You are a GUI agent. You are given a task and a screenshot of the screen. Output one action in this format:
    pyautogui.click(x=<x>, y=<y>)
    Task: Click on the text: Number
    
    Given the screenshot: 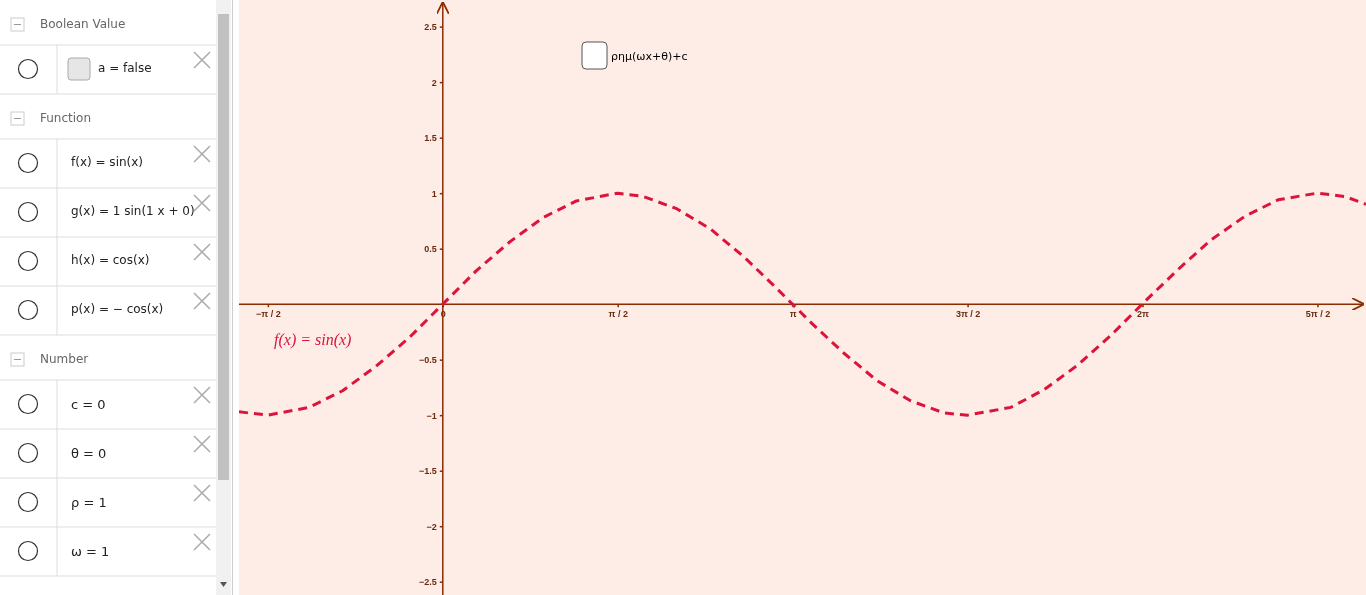 What is the action you would take?
    pyautogui.click(x=64, y=359)
    